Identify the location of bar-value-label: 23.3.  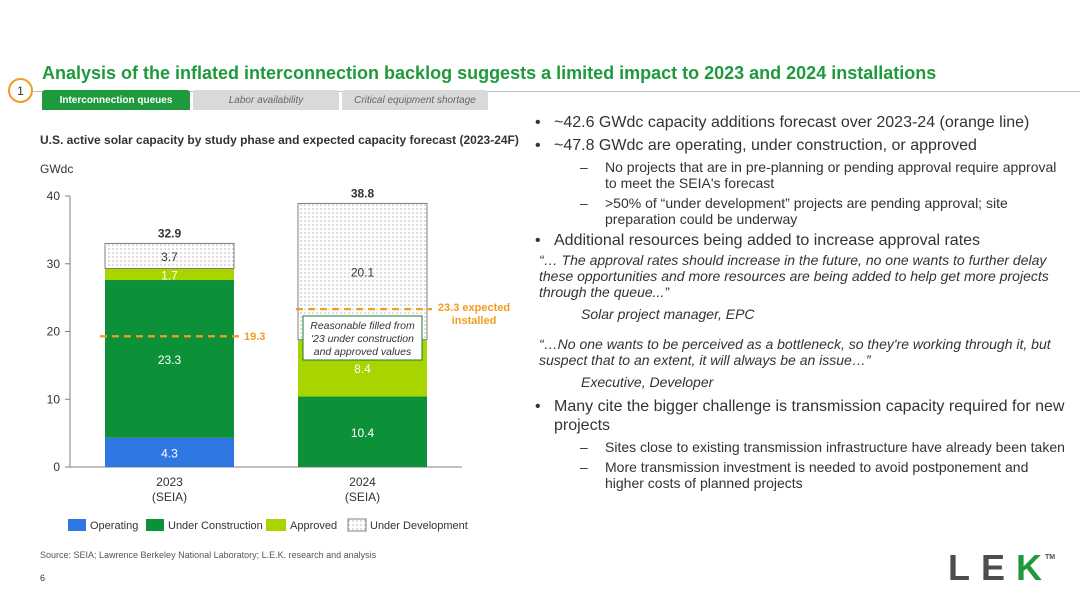
(170, 360).